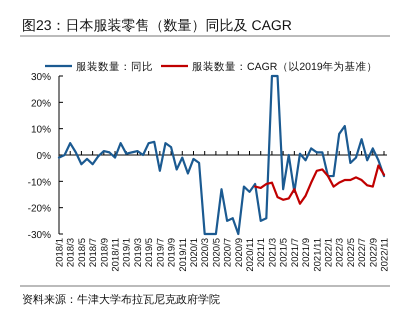 The image size is (407, 325). What do you see at coordinates (160, 253) in the screenshot?
I see `x-tick-label: 2019/7` at bounding box center [160, 253].